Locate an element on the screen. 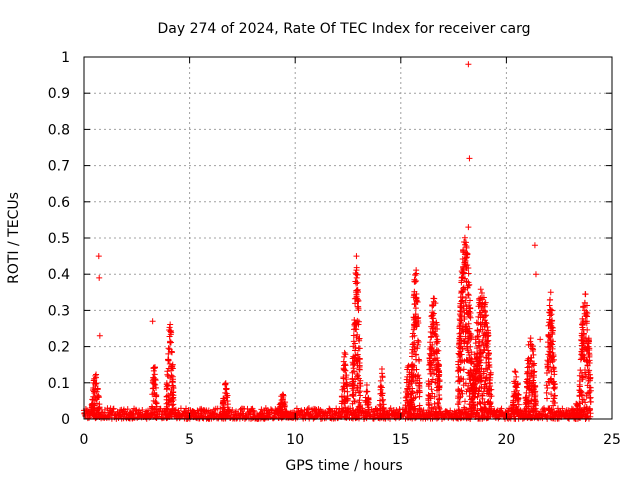 The image size is (640, 480). x-tick-label: 15 is located at coordinates (401, 440).